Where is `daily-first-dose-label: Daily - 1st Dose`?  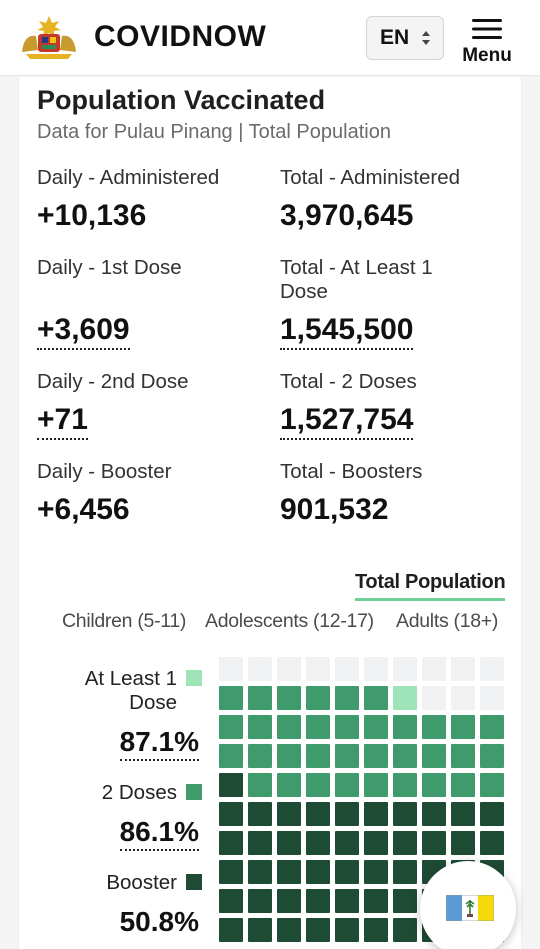 daily-first-dose-label: Daily - 1st Dose is located at coordinates (109, 267).